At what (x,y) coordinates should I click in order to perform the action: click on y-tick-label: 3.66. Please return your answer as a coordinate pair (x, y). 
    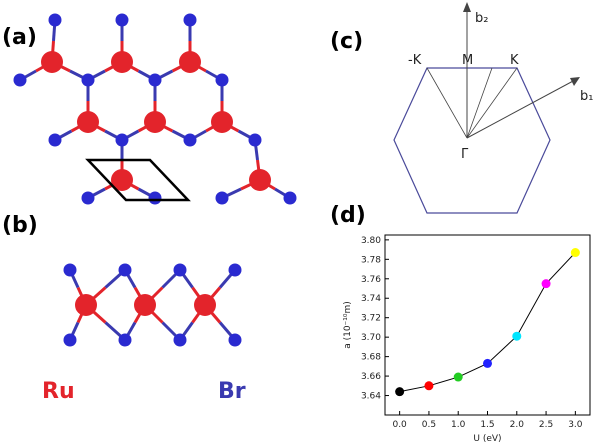
    Looking at the image, I should click on (371, 377).